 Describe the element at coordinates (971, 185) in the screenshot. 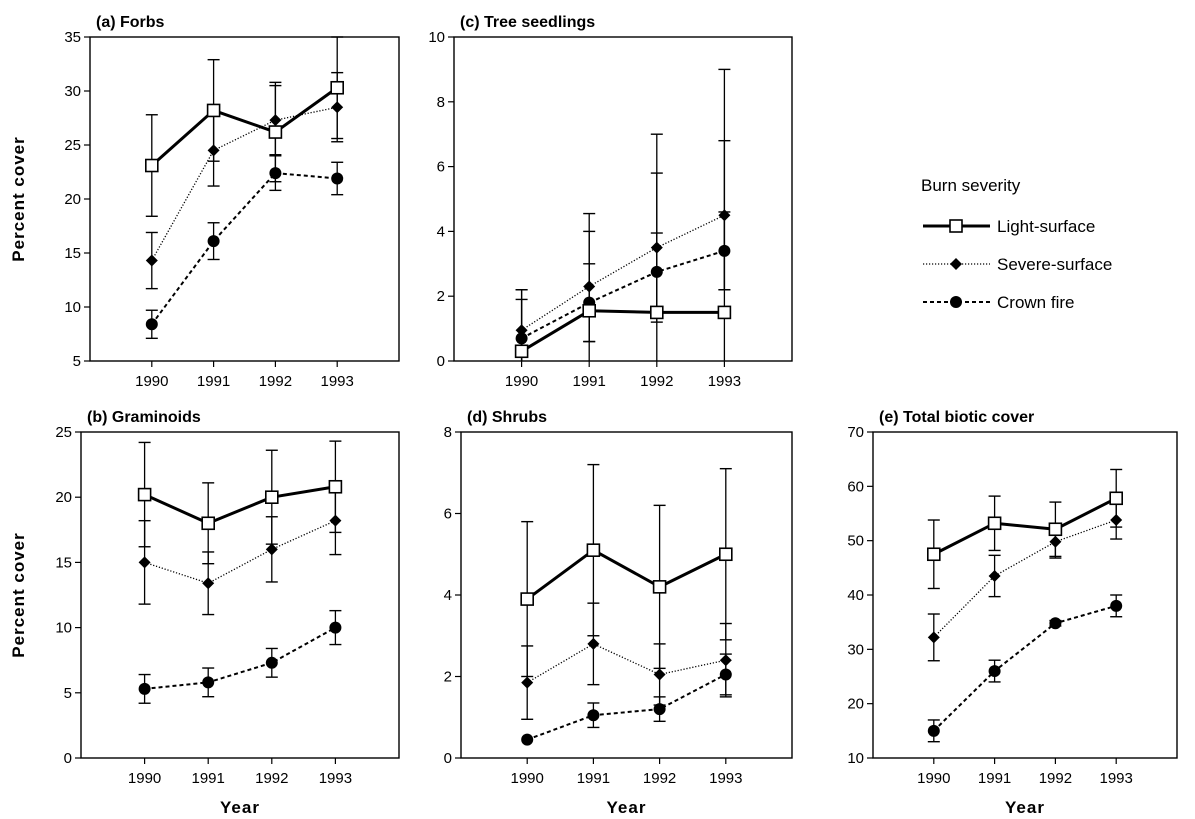

I see `legend-title: Burn severity` at that location.